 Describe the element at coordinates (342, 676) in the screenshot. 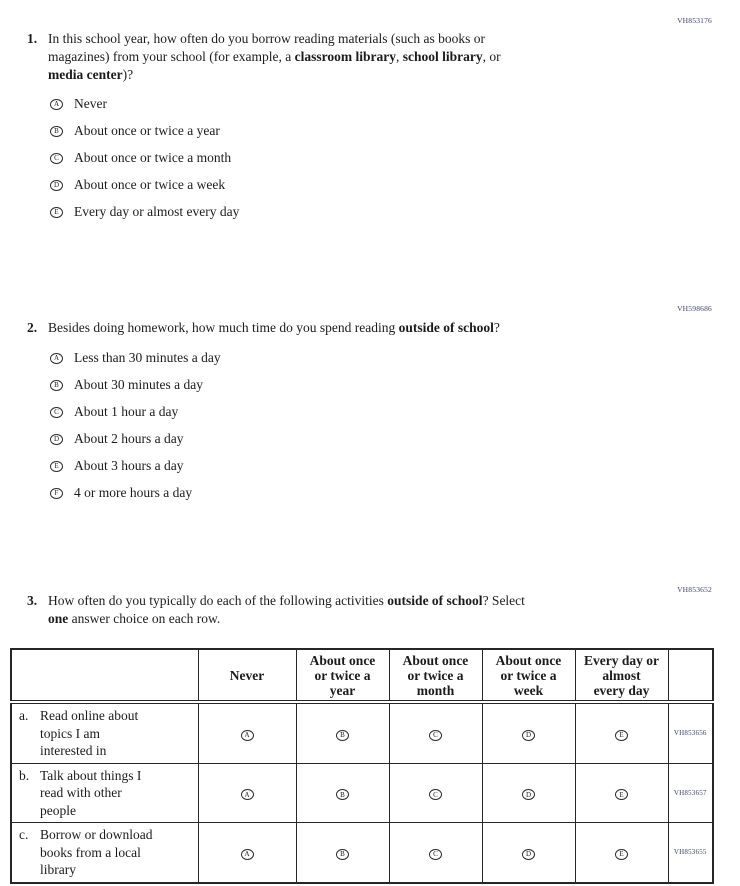

I see `column-header-year: About once or twice a year` at that location.